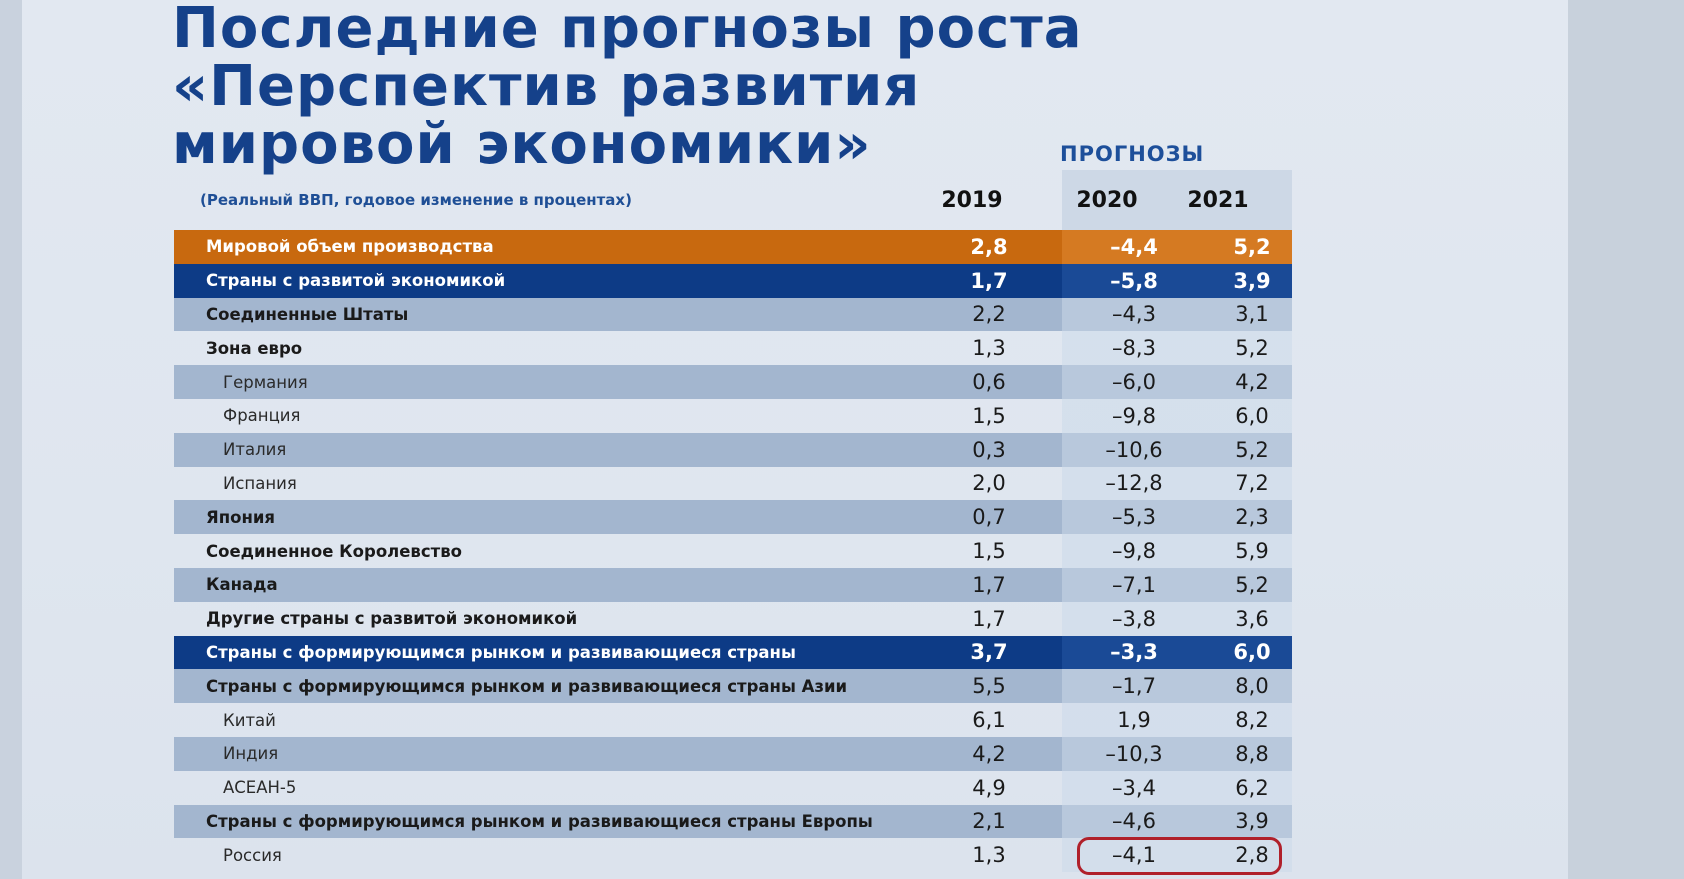 The image size is (1684, 879). I want to click on value-2019: 4,2, so click(989, 753).